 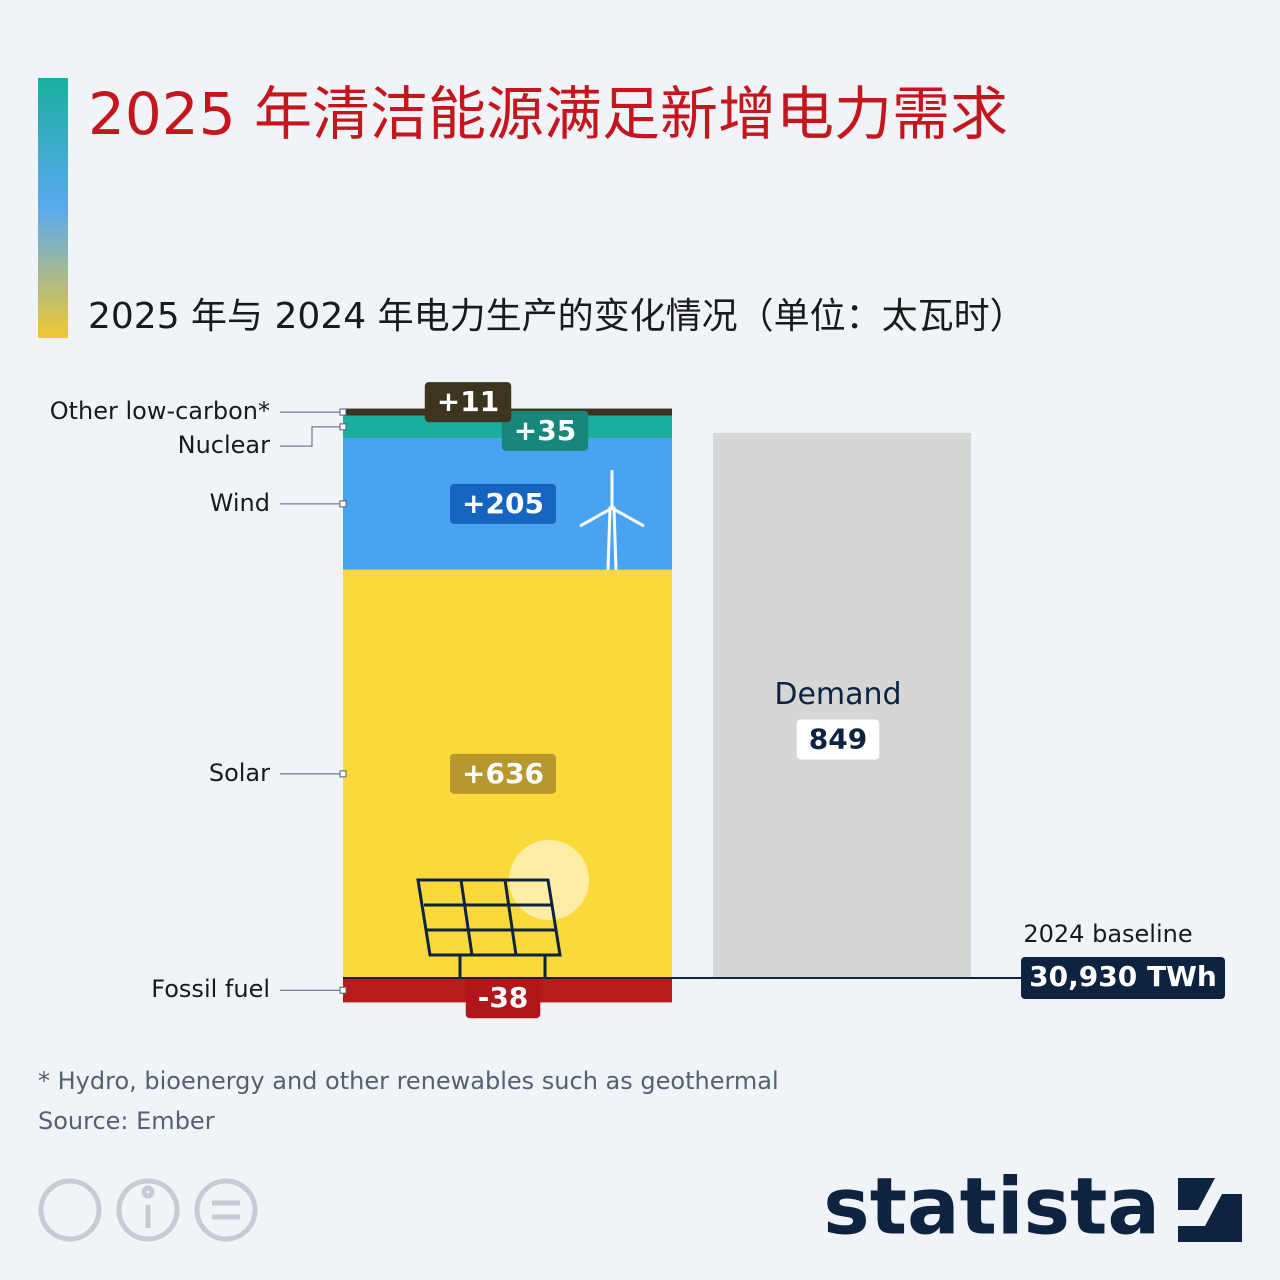 I want to click on solar-panel, so click(x=489, y=928).